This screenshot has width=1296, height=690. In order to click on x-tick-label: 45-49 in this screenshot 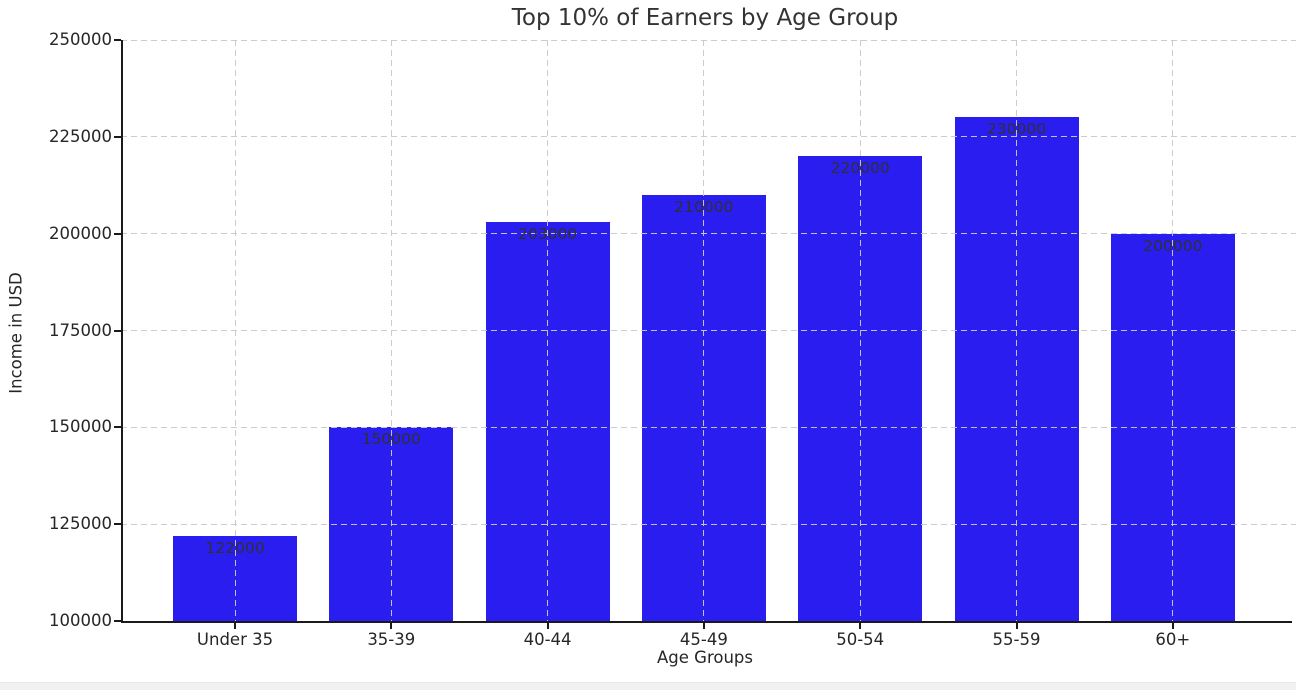, I will do `click(703, 639)`.